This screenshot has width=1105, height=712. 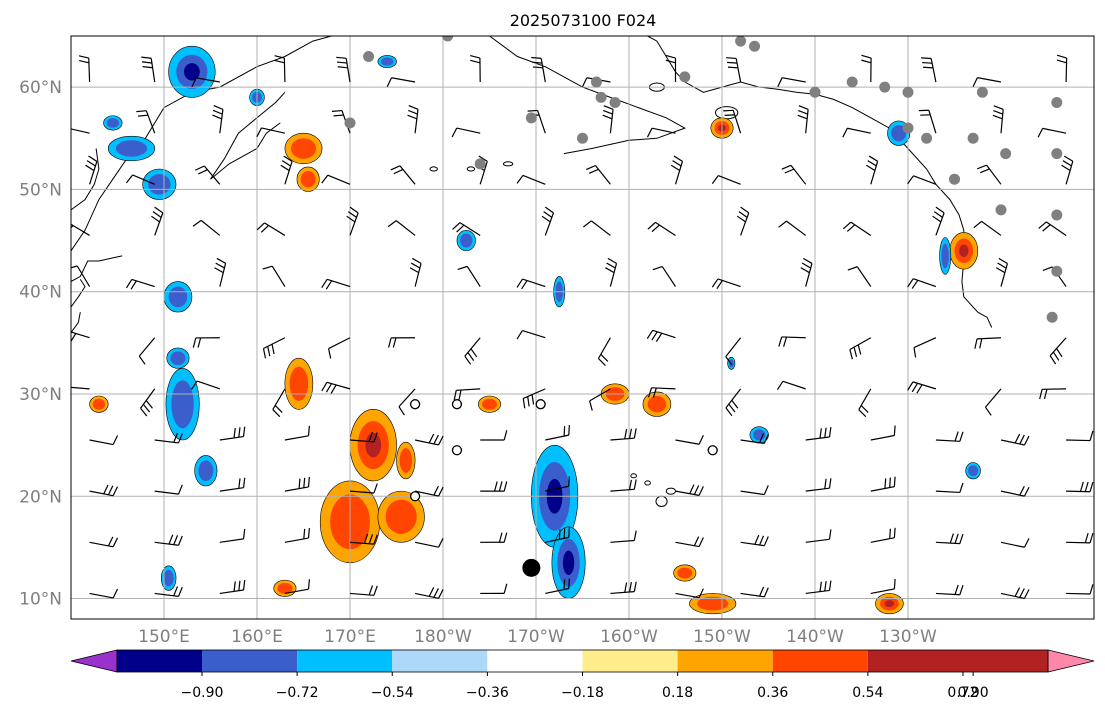 What do you see at coordinates (536, 637) in the screenshot?
I see `lon-label: 170°W` at bounding box center [536, 637].